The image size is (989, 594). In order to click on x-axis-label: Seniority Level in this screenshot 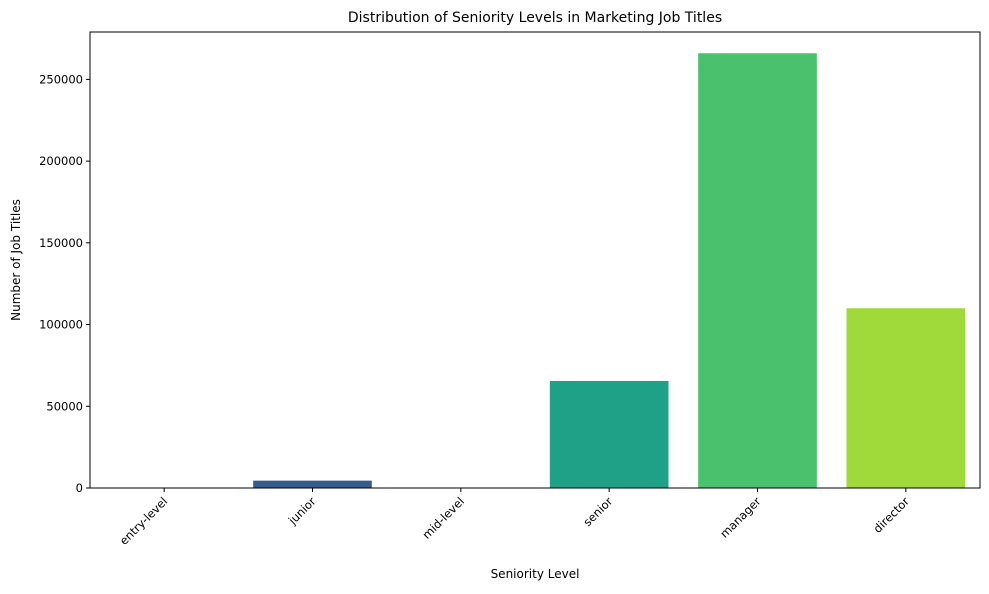, I will do `click(535, 574)`.